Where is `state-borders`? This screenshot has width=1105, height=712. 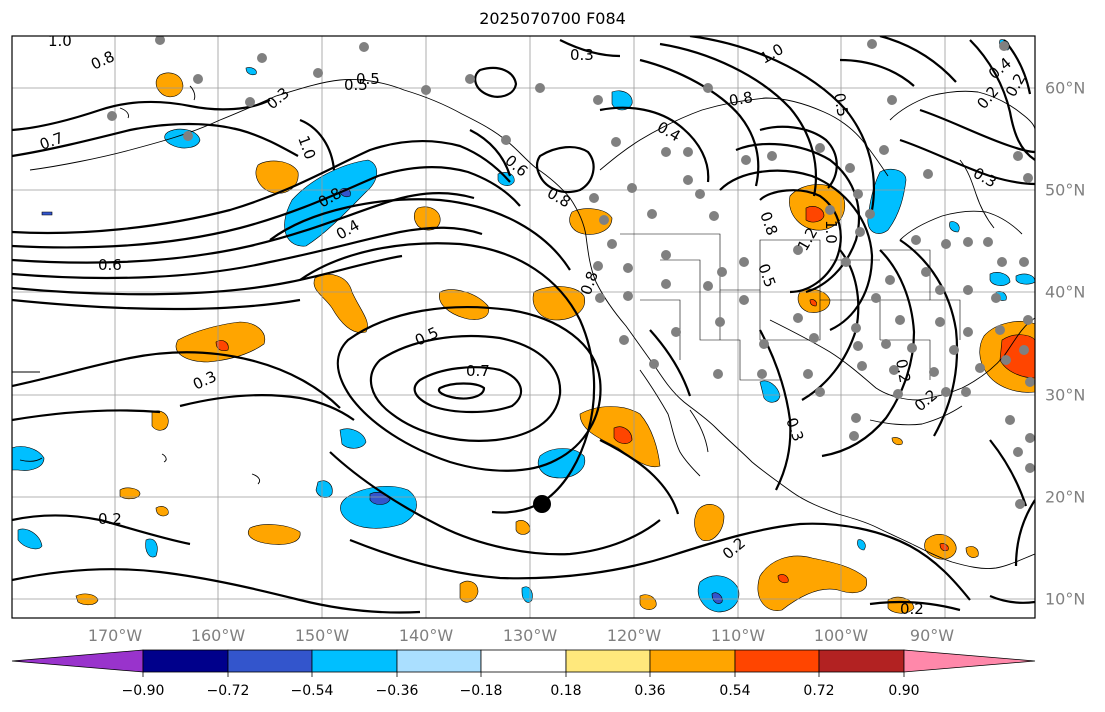
state-borders is located at coordinates (790, 307).